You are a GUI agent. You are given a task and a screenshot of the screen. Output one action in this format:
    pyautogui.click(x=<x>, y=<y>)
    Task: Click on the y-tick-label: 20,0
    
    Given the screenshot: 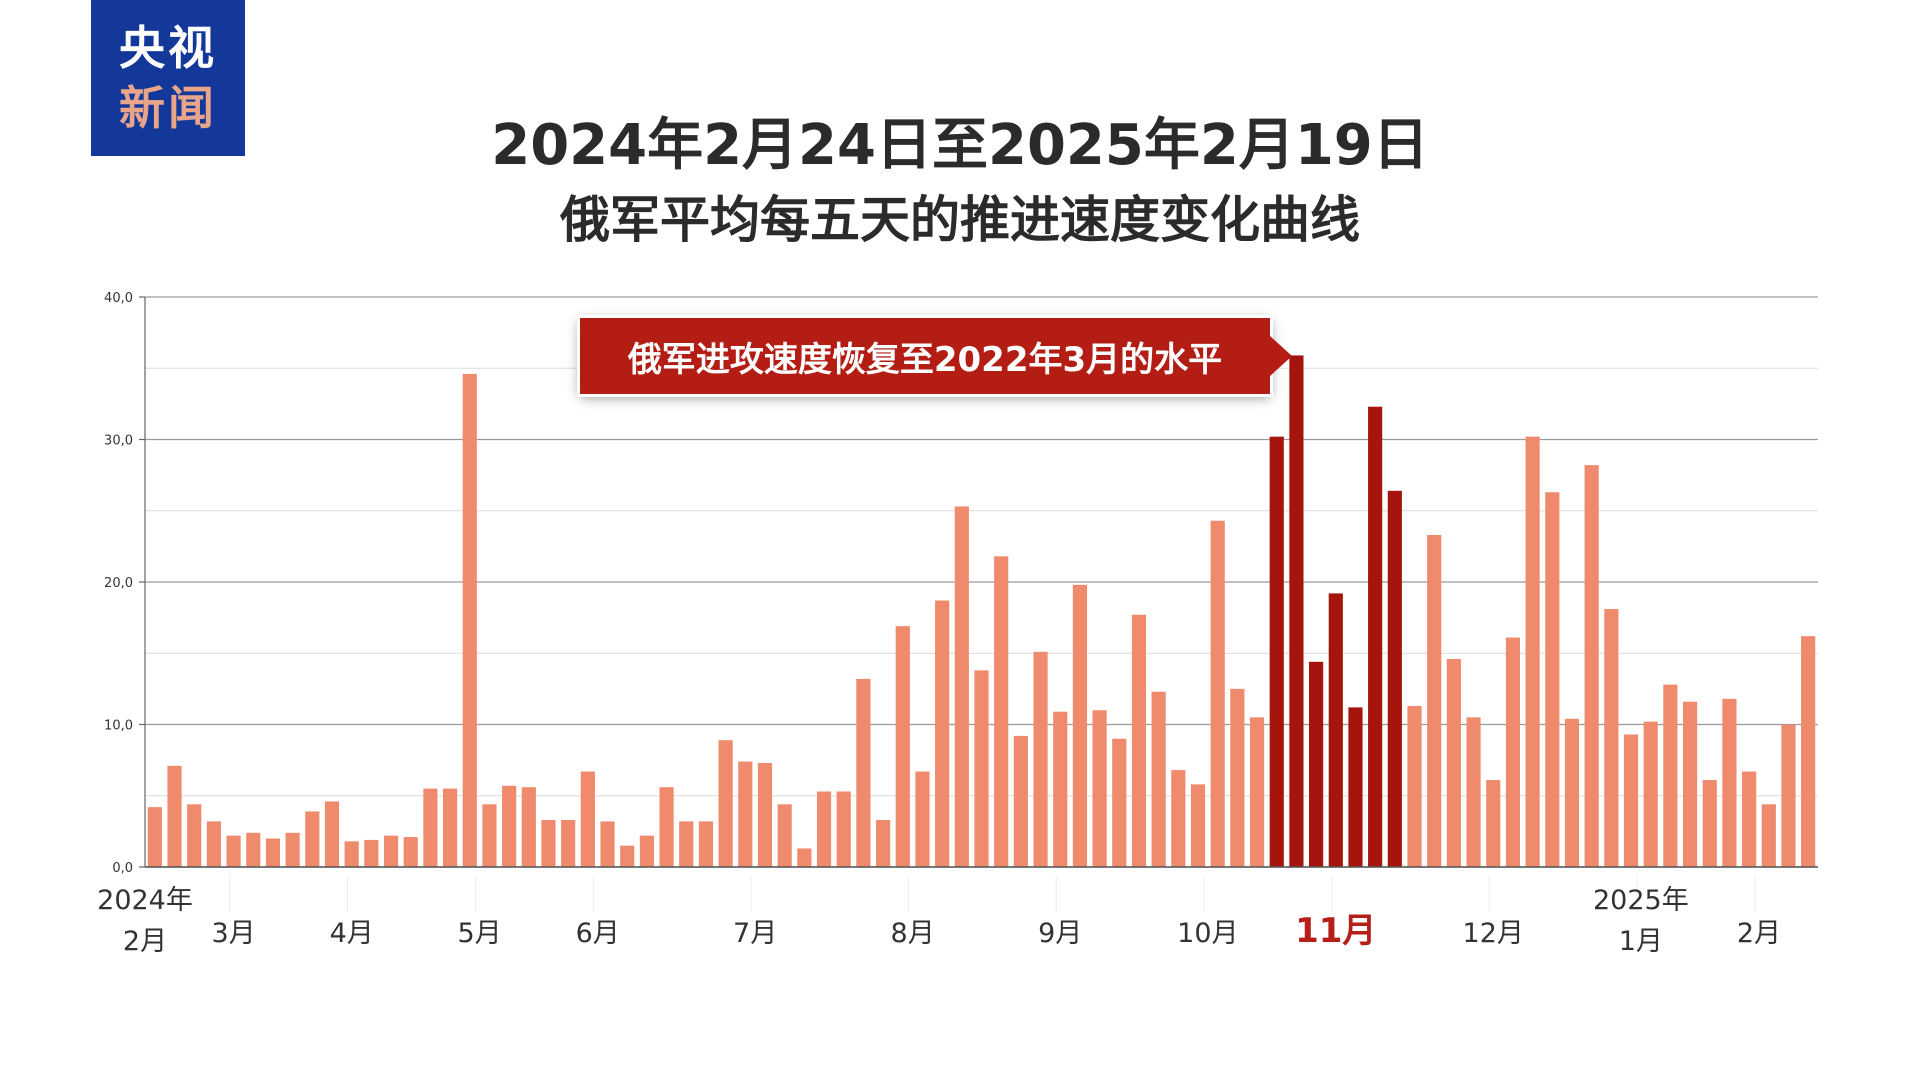 What is the action you would take?
    pyautogui.click(x=118, y=583)
    